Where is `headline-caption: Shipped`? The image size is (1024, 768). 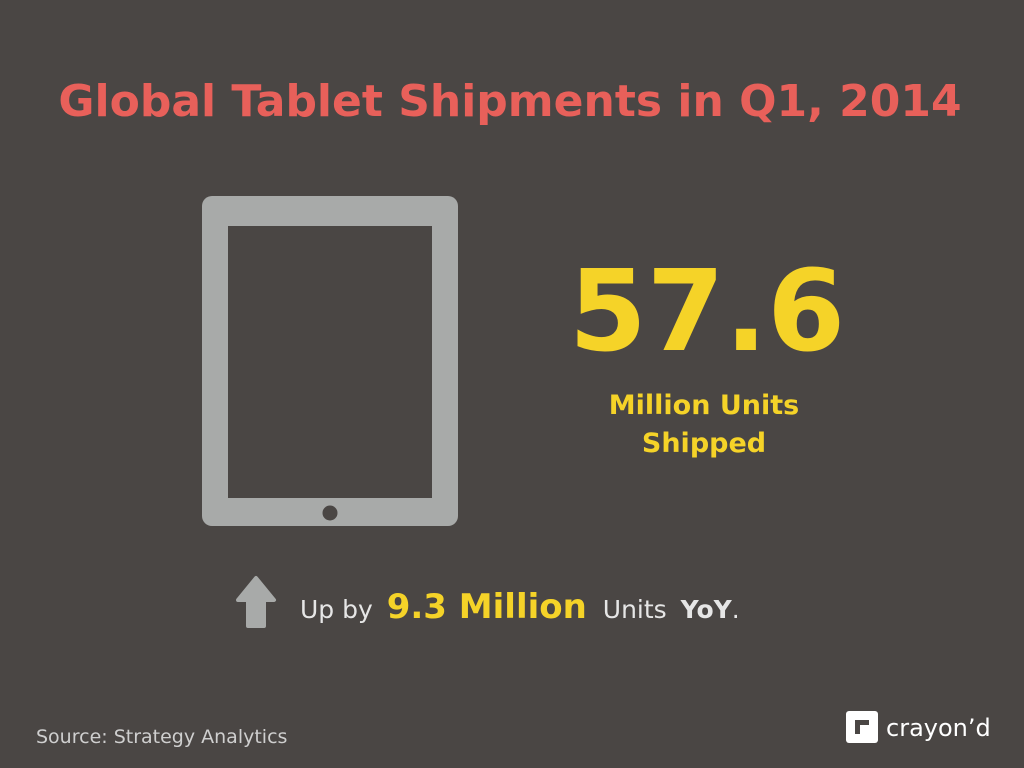
headline-caption: Shipped is located at coordinates (704, 443).